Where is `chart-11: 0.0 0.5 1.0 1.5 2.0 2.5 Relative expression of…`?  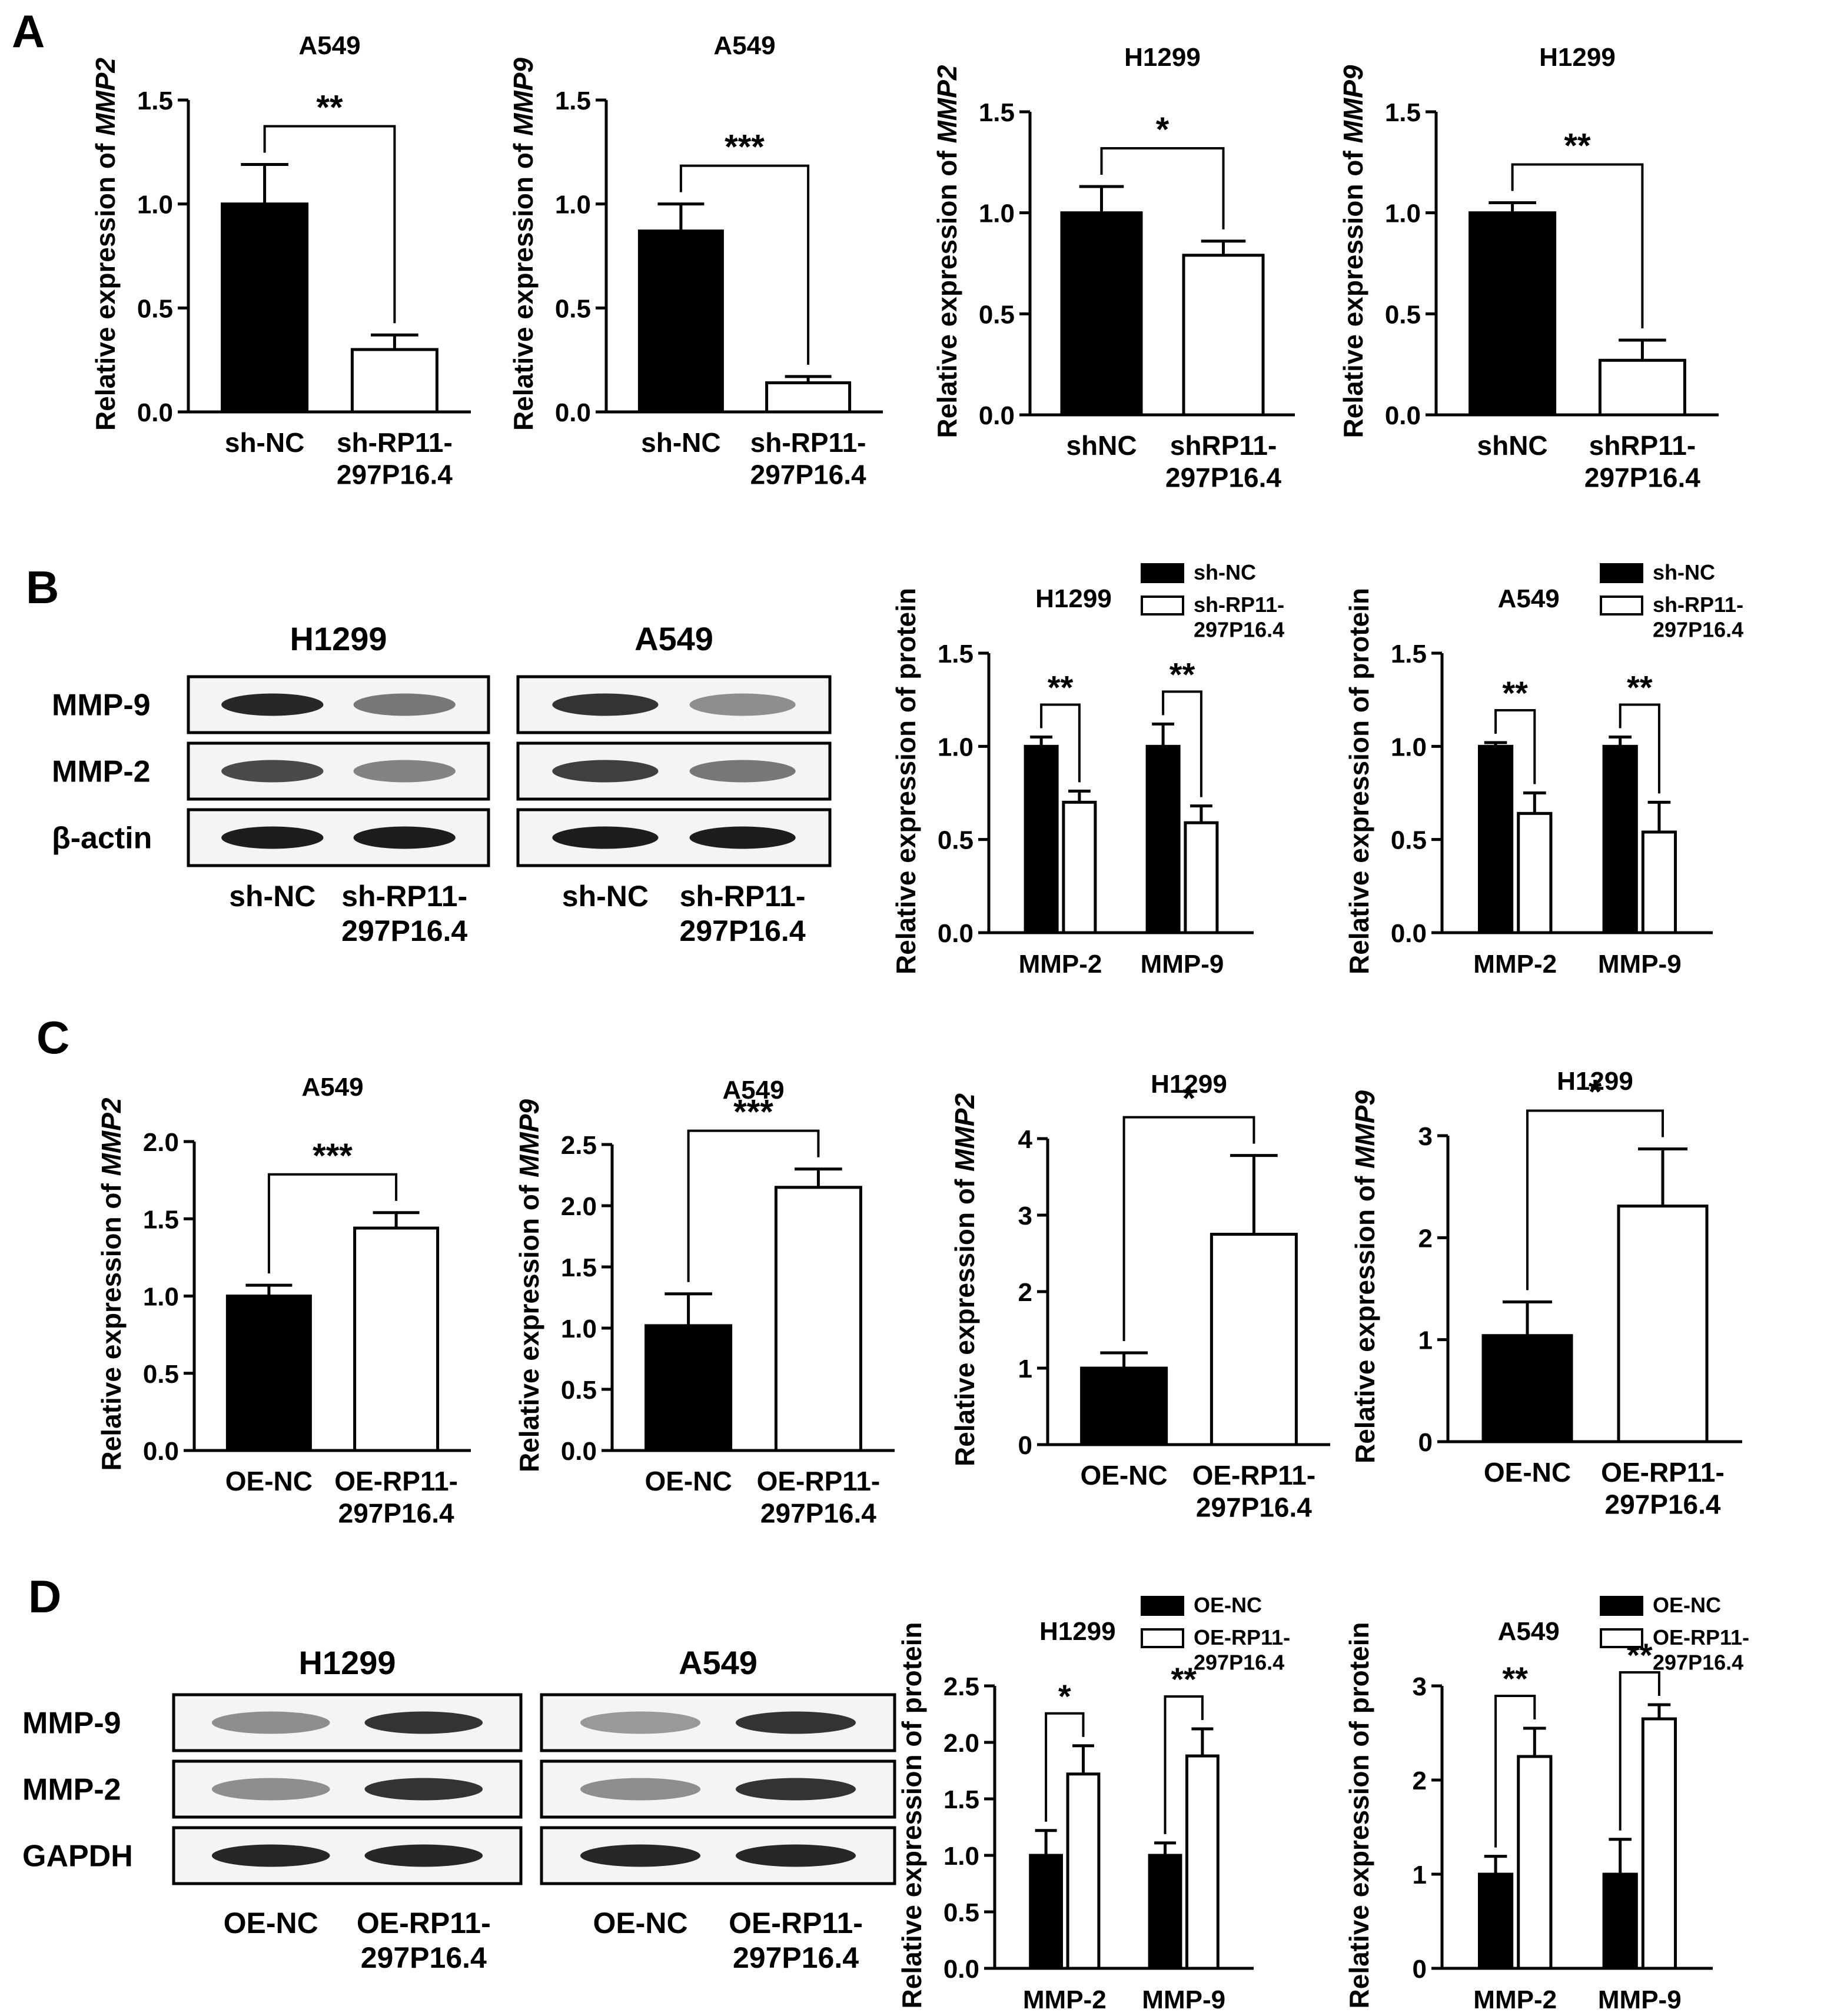
chart-11: 0.0 0.5 1.0 1.5 2.0 2.5 Relative expression of… is located at coordinates (1093, 1803).